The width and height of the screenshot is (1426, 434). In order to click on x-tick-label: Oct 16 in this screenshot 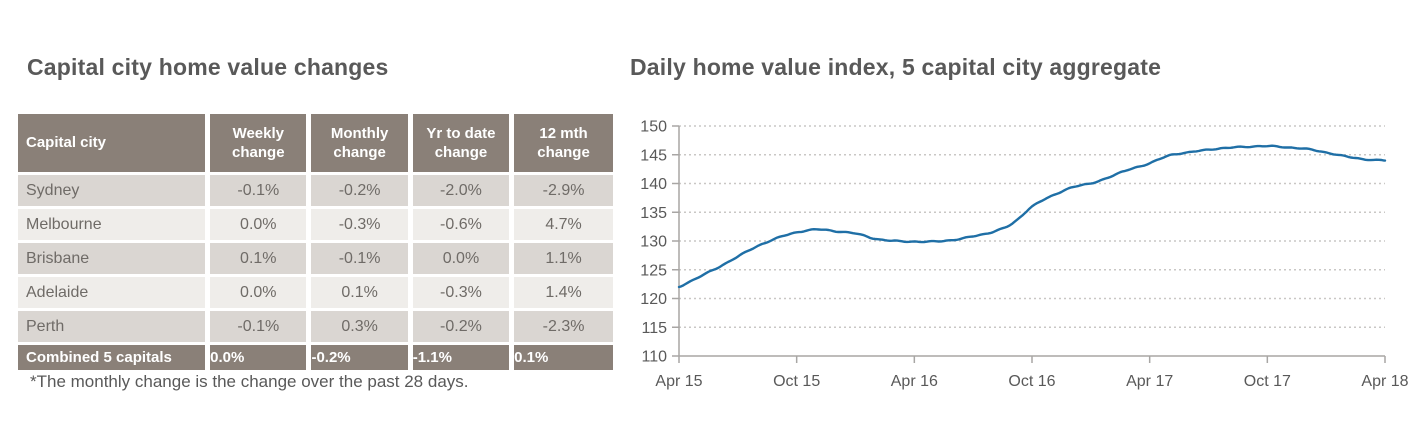, I will do `click(1031, 381)`.